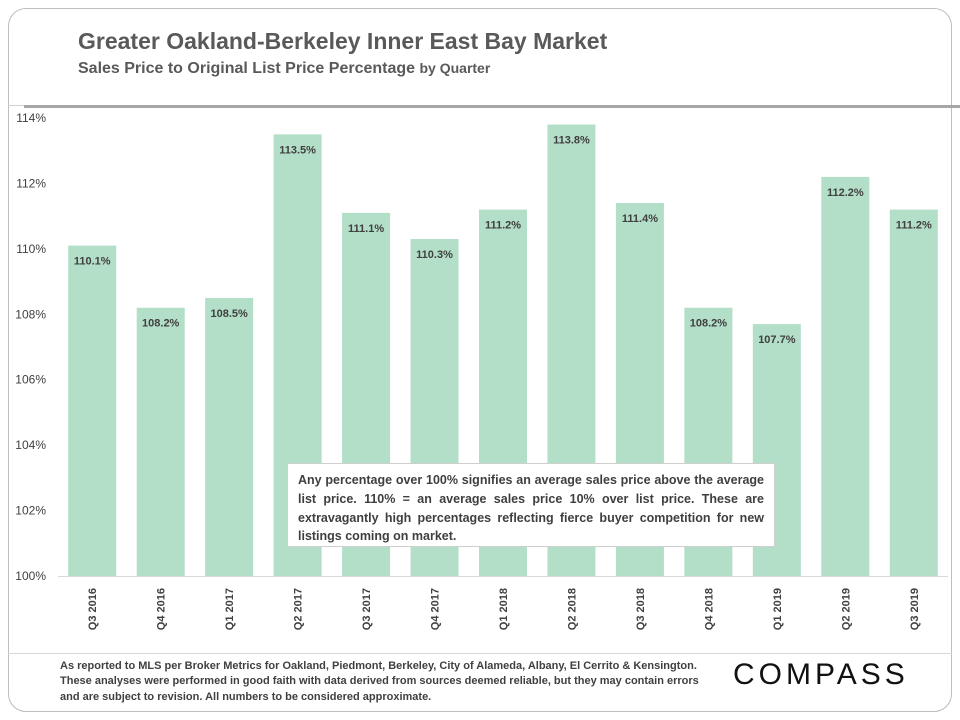  What do you see at coordinates (434, 255) in the screenshot?
I see `data-label: 110.3%` at bounding box center [434, 255].